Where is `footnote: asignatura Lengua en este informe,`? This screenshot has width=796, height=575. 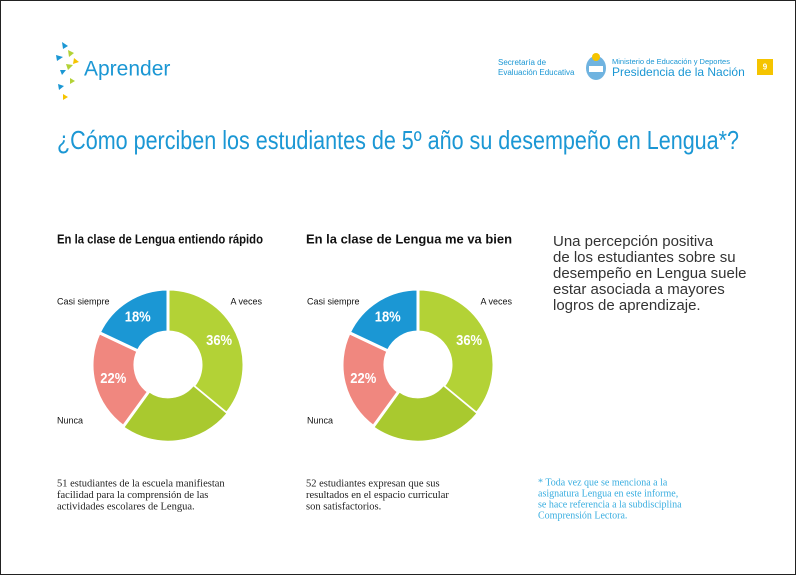 footnote: asignatura Lengua en este informe, is located at coordinates (608, 493).